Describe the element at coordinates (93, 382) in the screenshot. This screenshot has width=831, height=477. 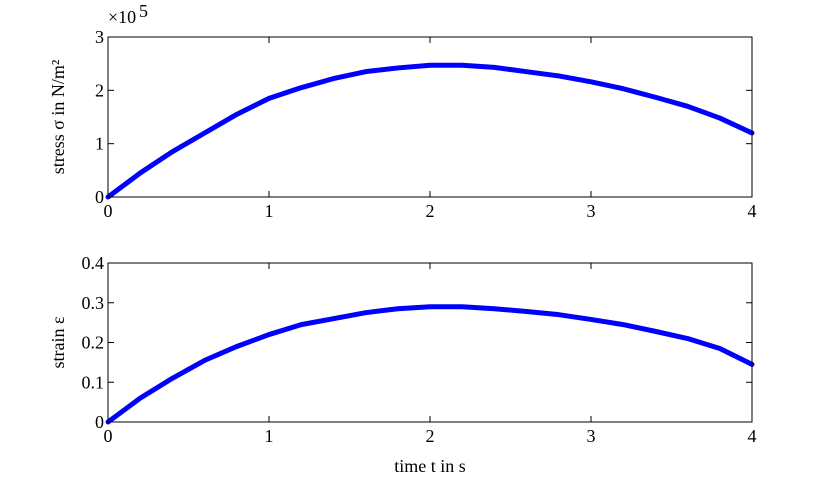
I see `y-tick-label: 0.1` at that location.